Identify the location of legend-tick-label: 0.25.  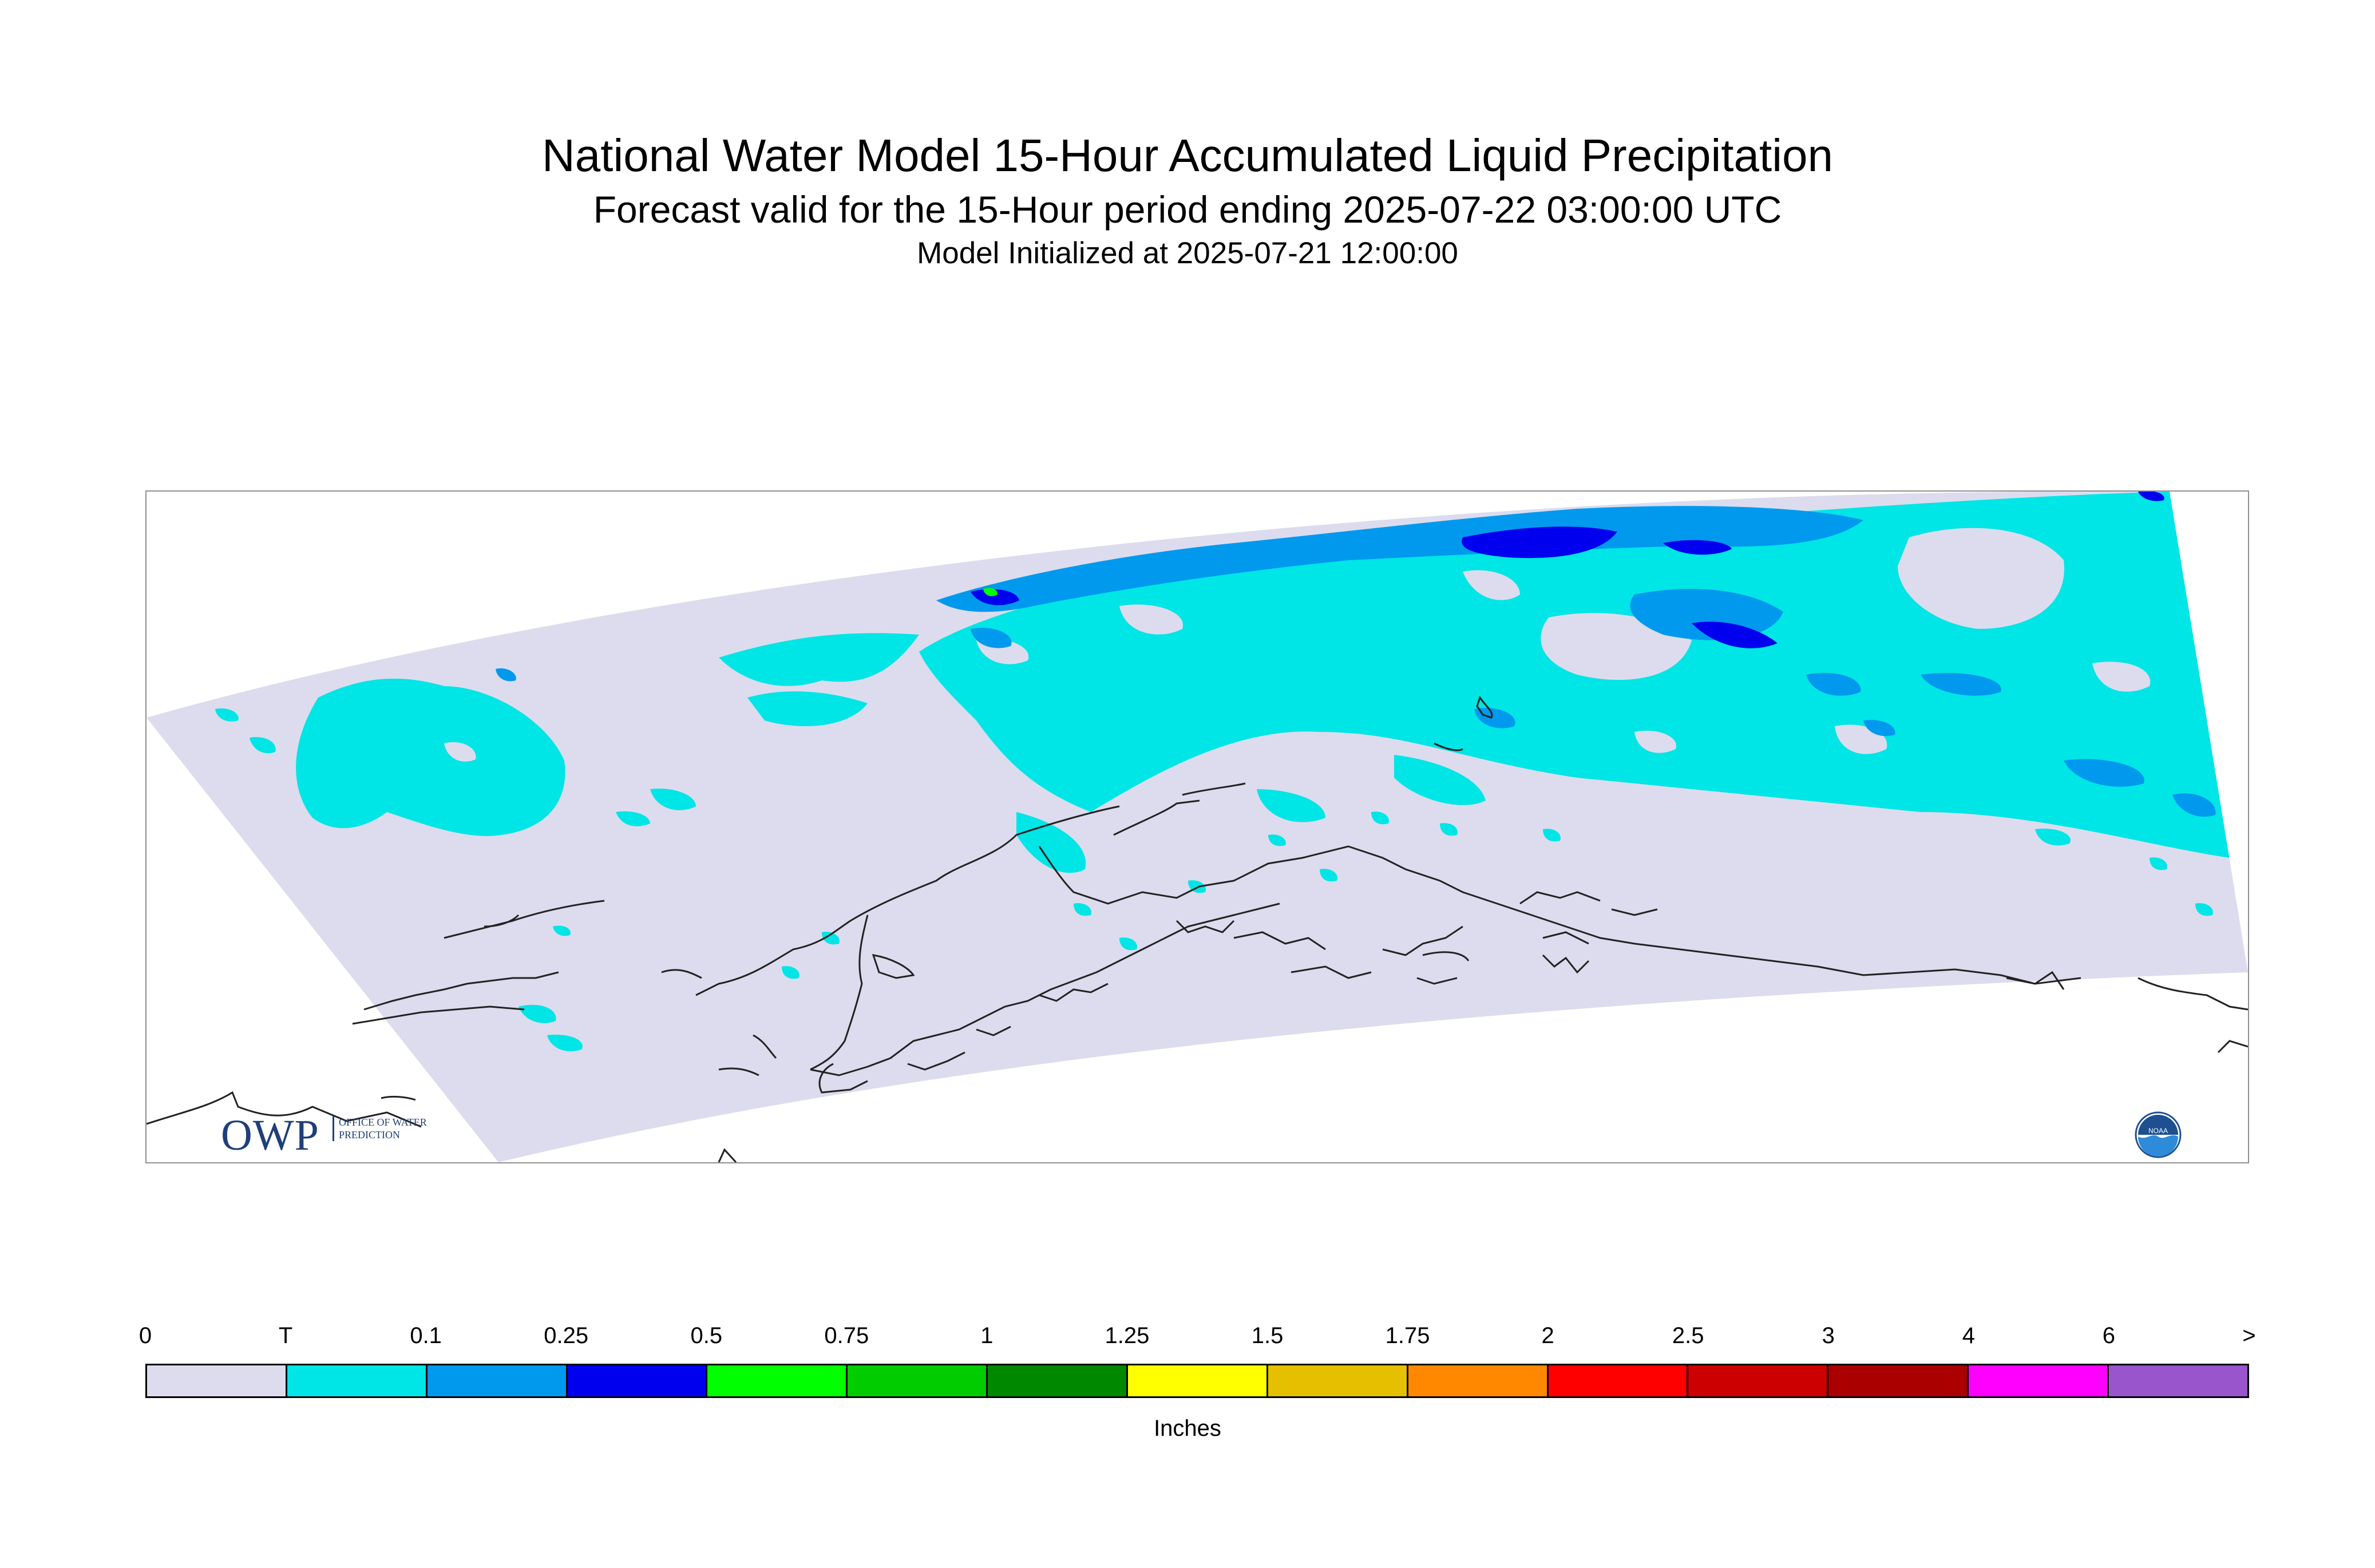
(567, 1335).